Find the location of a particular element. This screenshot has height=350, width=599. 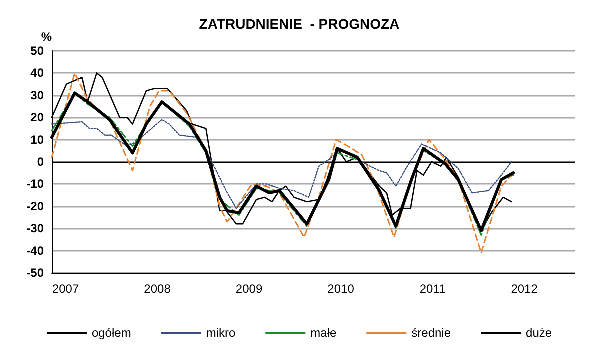

y-tick-label: -10 is located at coordinates (35, 184).